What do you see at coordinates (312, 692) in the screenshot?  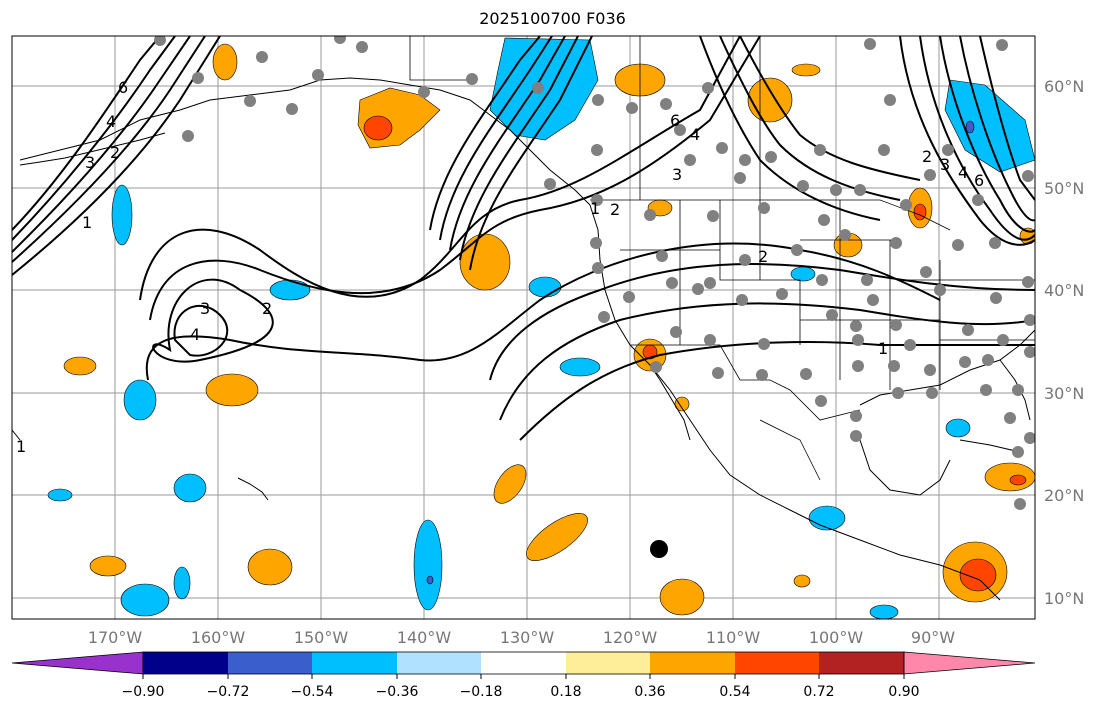 I see `colorbar-tick-label: −0.54` at bounding box center [312, 692].